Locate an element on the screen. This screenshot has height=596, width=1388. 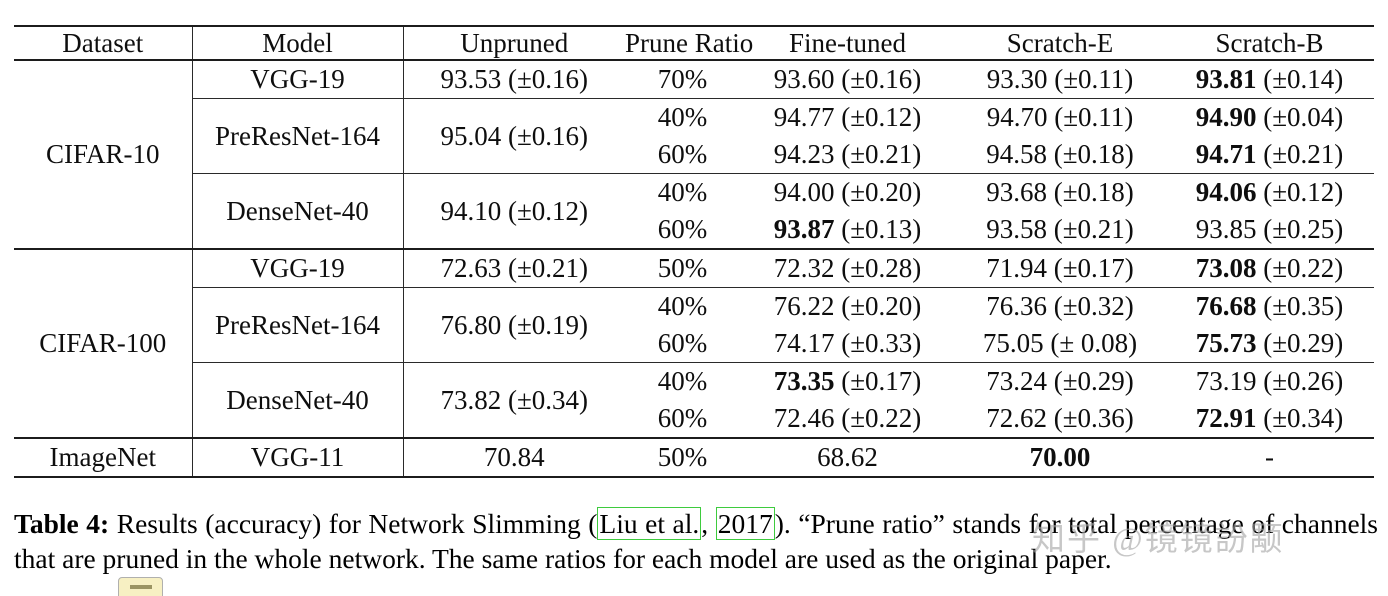
caption-label: Table 4: is located at coordinates (62, 523).